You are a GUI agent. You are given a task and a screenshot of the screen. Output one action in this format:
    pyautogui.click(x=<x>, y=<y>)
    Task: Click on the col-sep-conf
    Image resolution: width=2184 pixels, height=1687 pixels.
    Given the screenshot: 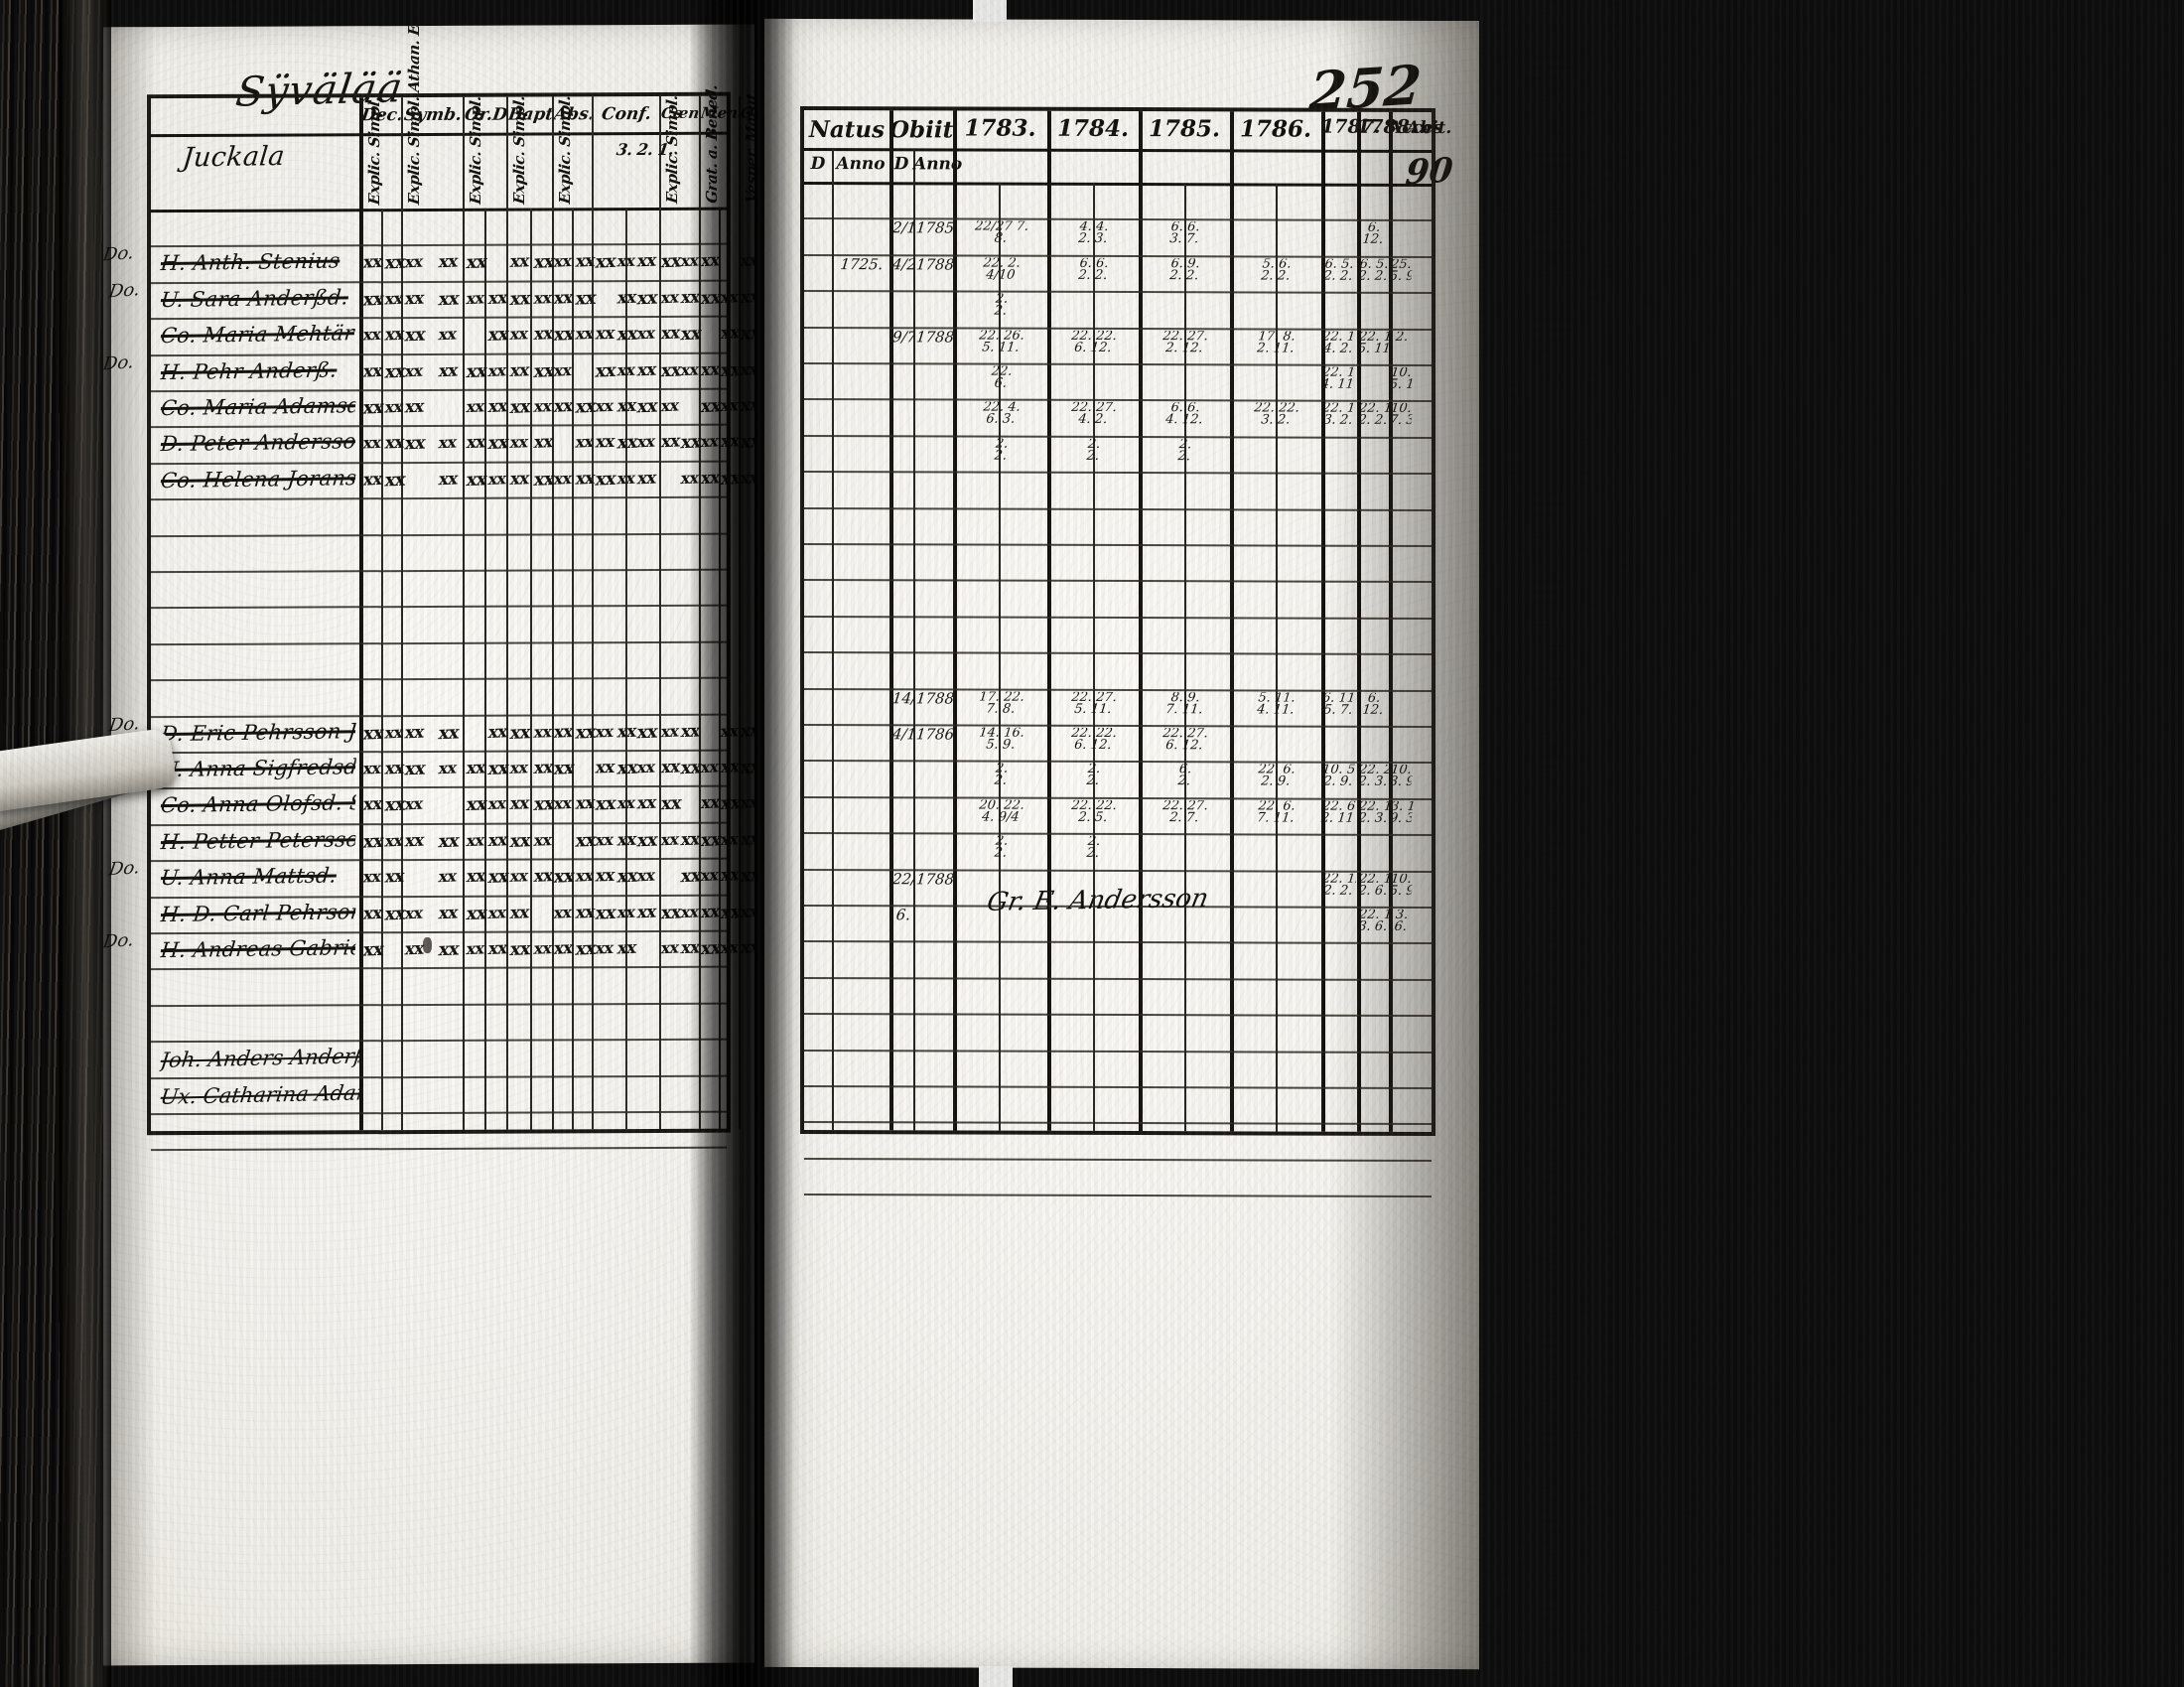 What is the action you would take?
    pyautogui.click(x=660, y=612)
    